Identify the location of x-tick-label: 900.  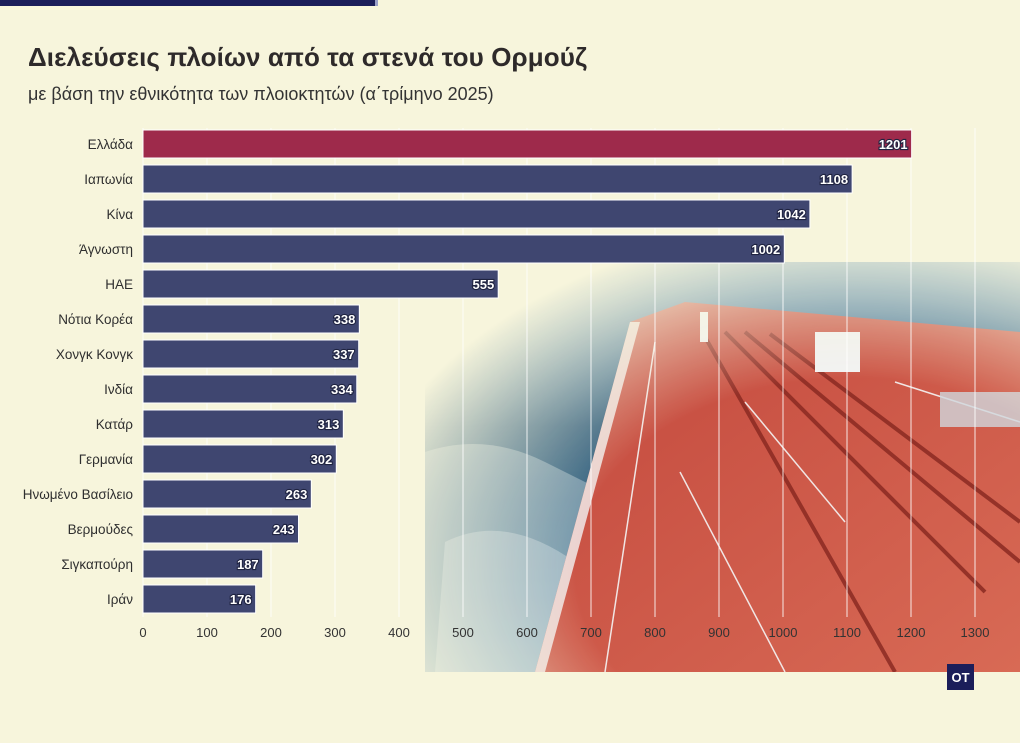
(719, 632).